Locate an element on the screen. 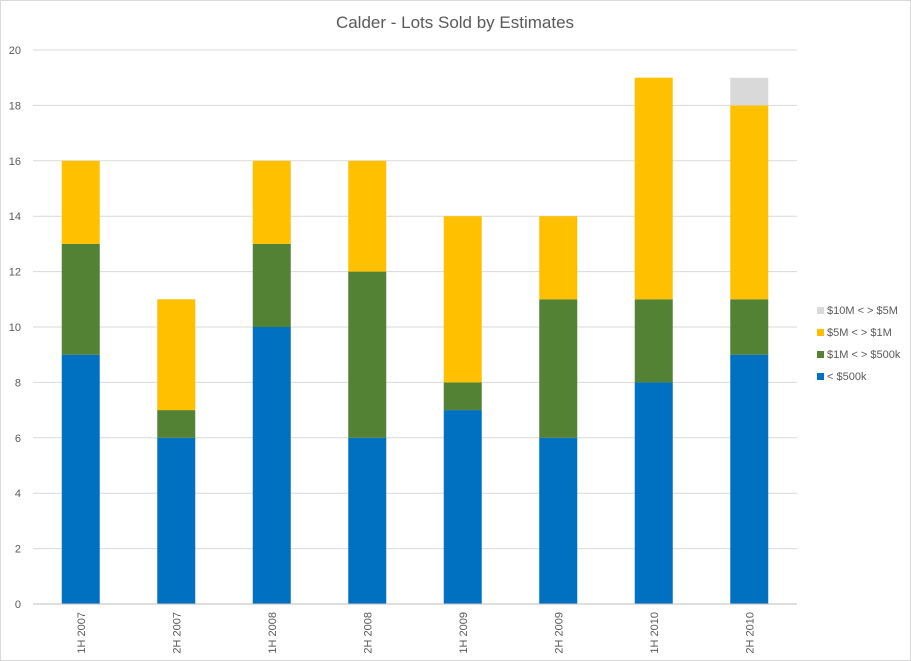 The image size is (911, 661). y-tick-label: 0 is located at coordinates (18, 605).